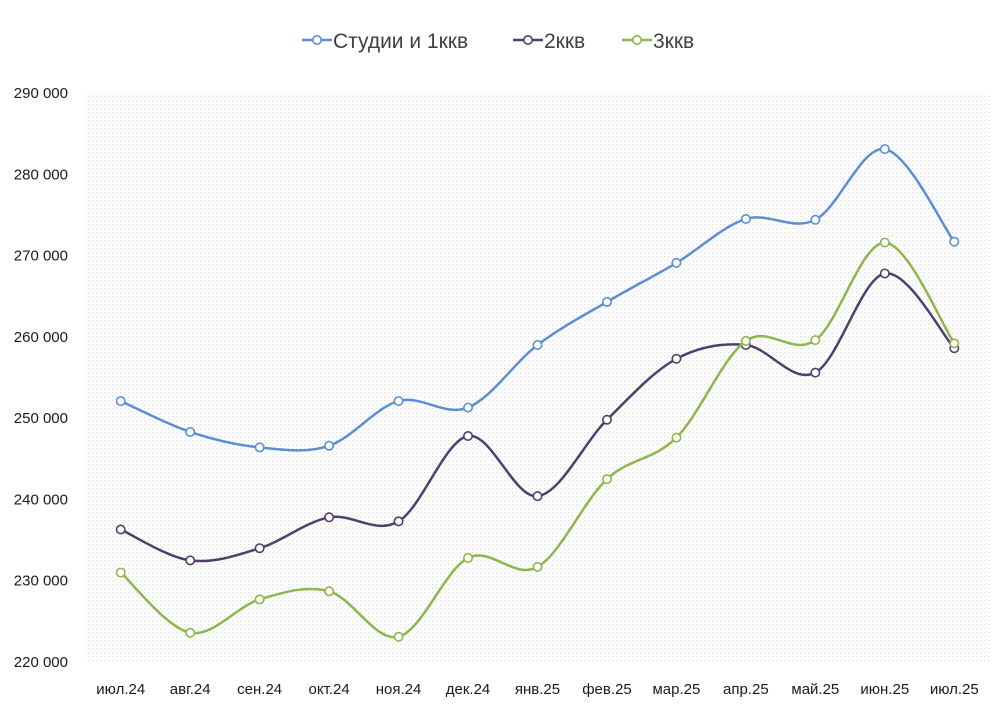 The image size is (994, 720). What do you see at coordinates (399, 689) in the screenshot?
I see `x-tick-label: ноя.24` at bounding box center [399, 689].